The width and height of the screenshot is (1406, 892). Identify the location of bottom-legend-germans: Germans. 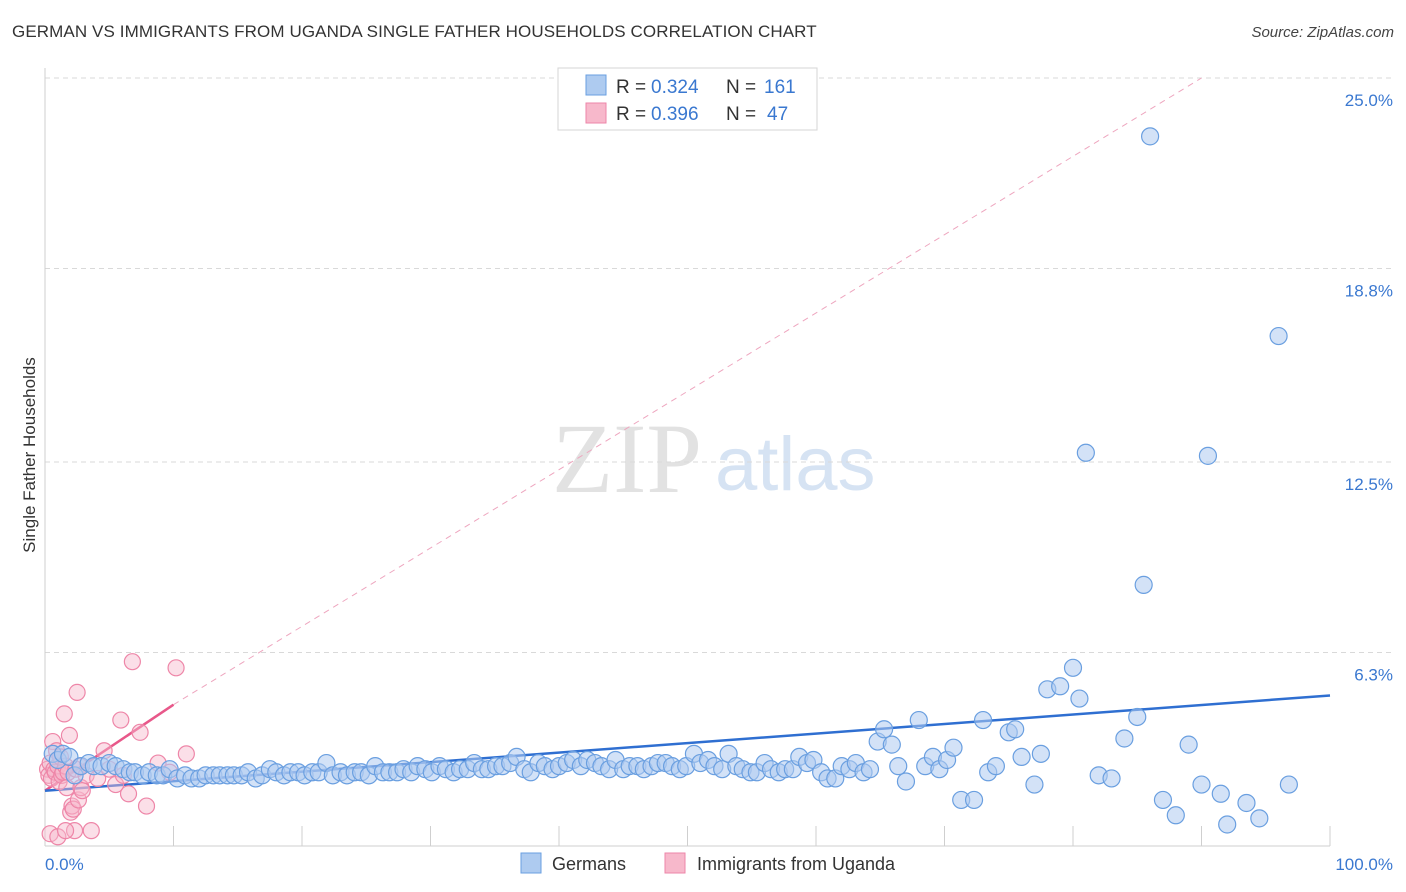
(589, 864).